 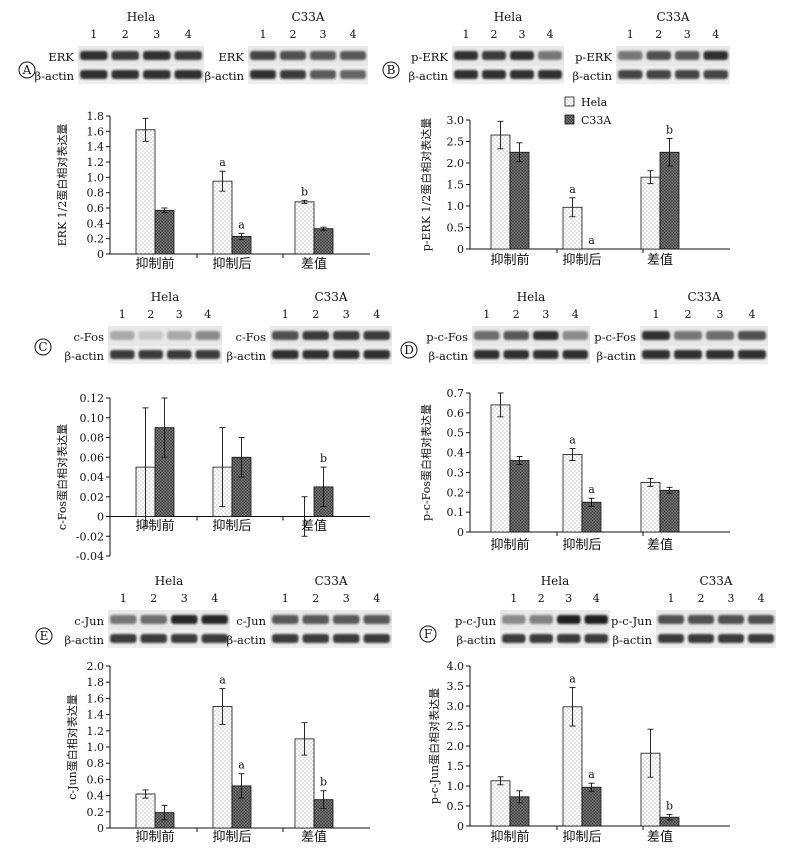 I want to click on y-tick-label: 4.0, so click(x=456, y=666).